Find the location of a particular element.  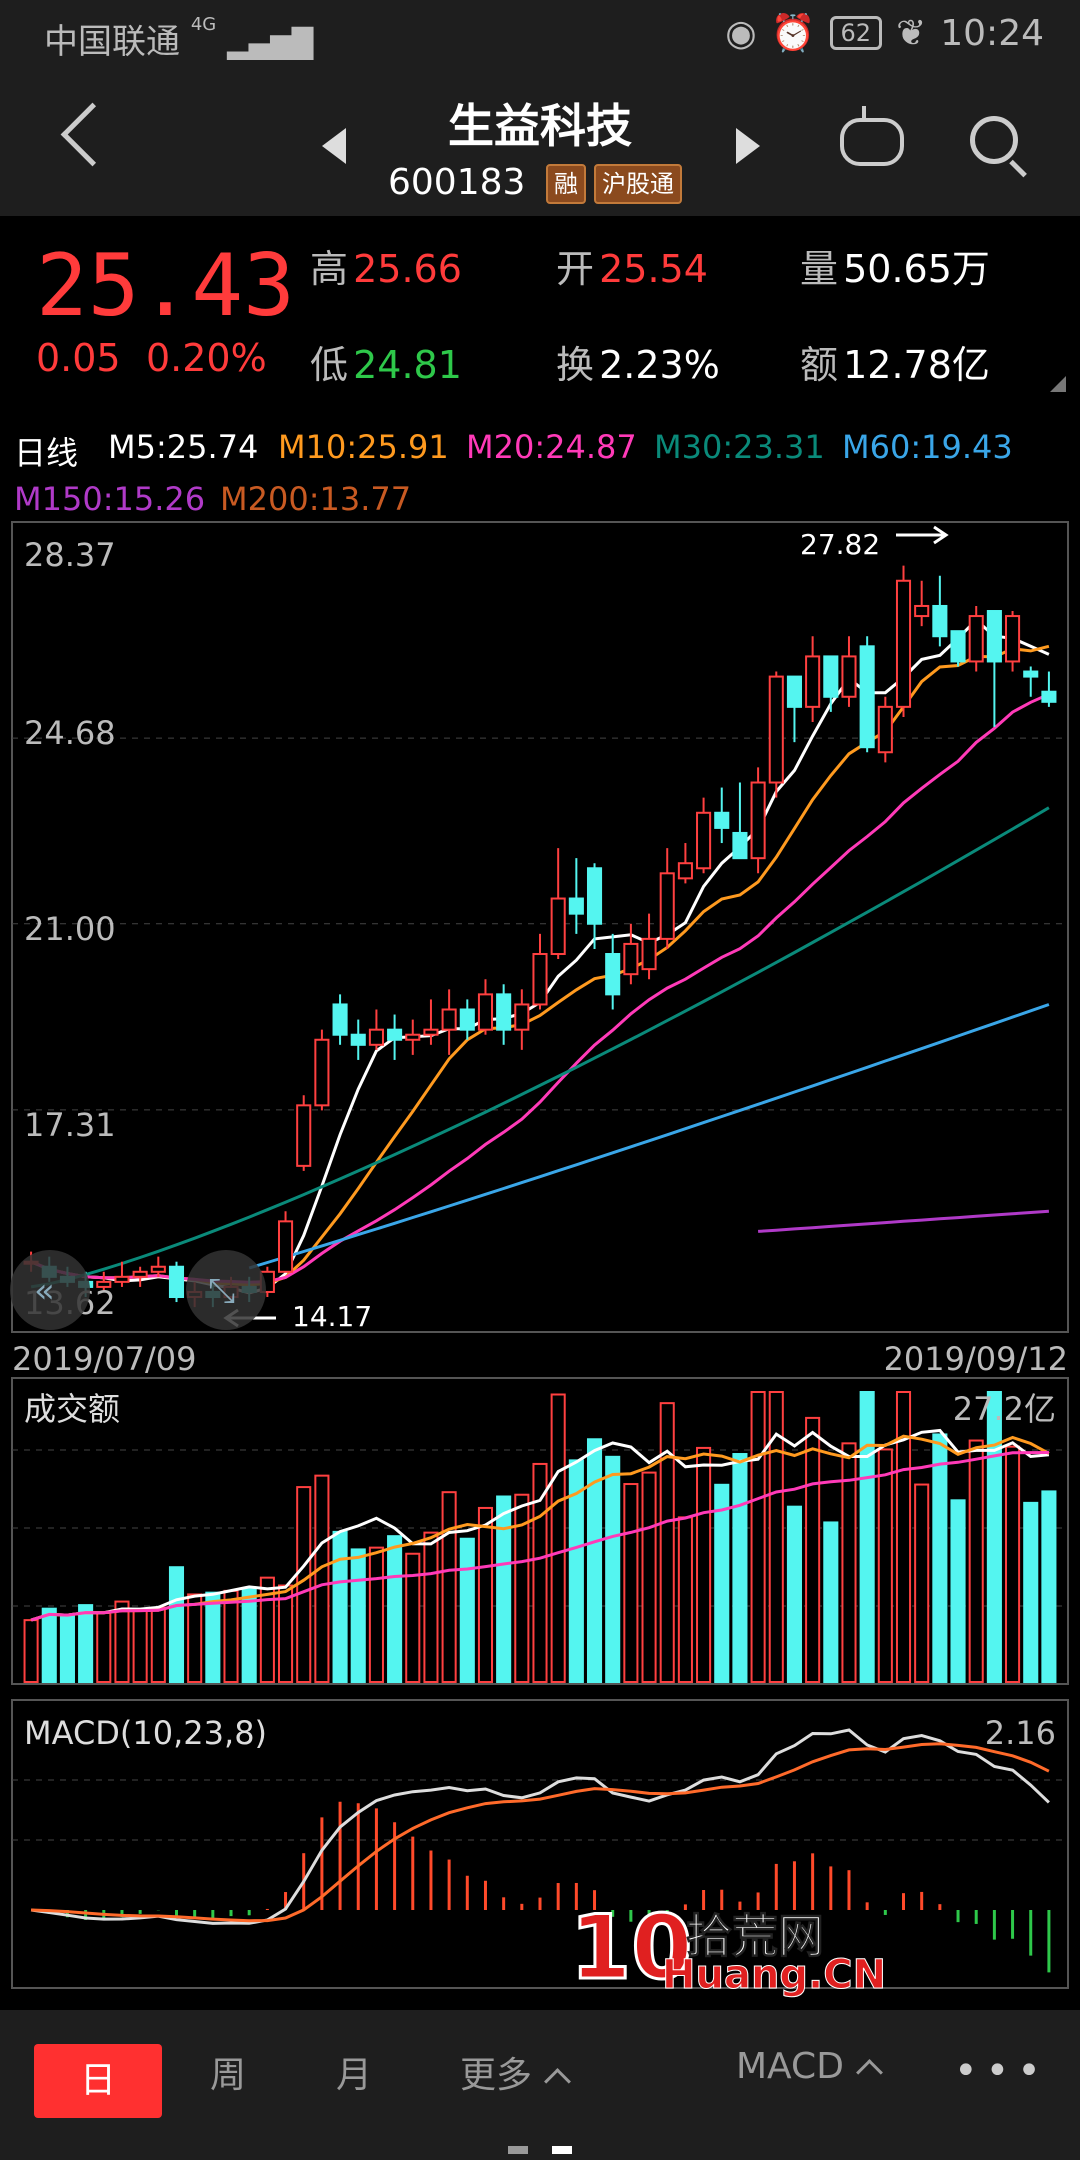

price-change-pct: 0.20% is located at coordinates (206, 358).